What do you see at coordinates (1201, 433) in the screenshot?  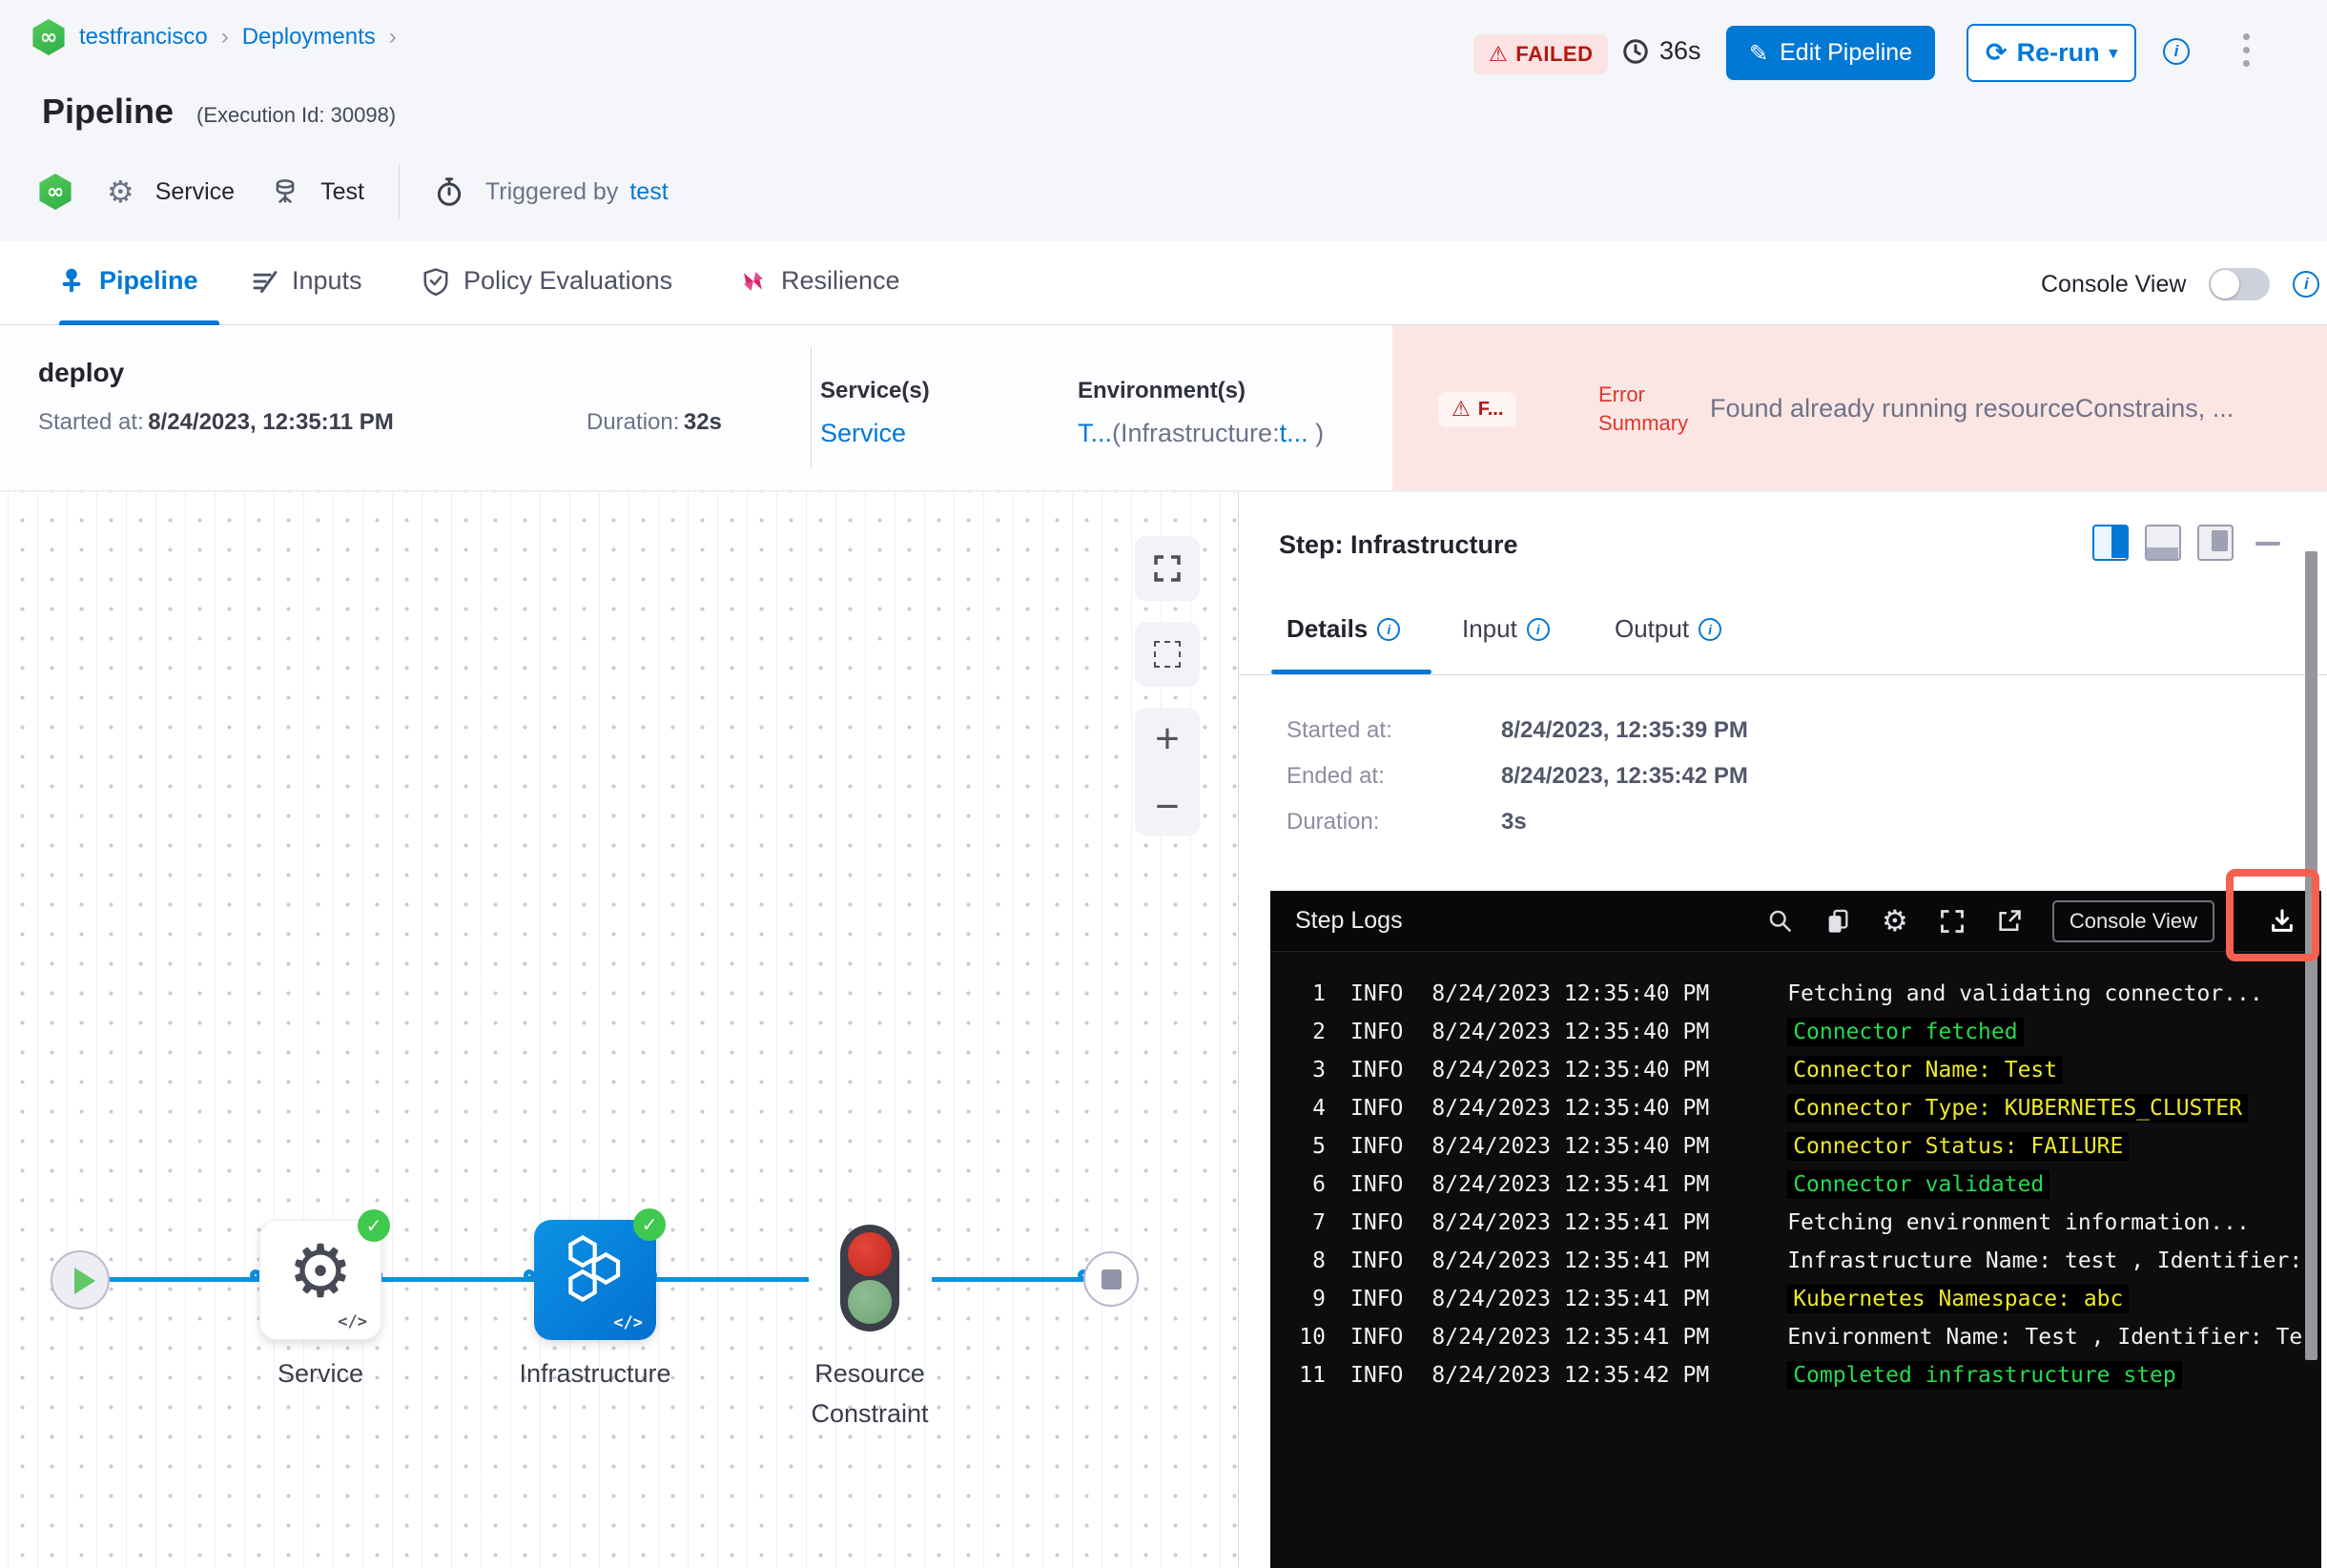 I see `environment-link: T...(Infrastructure:t... )` at bounding box center [1201, 433].